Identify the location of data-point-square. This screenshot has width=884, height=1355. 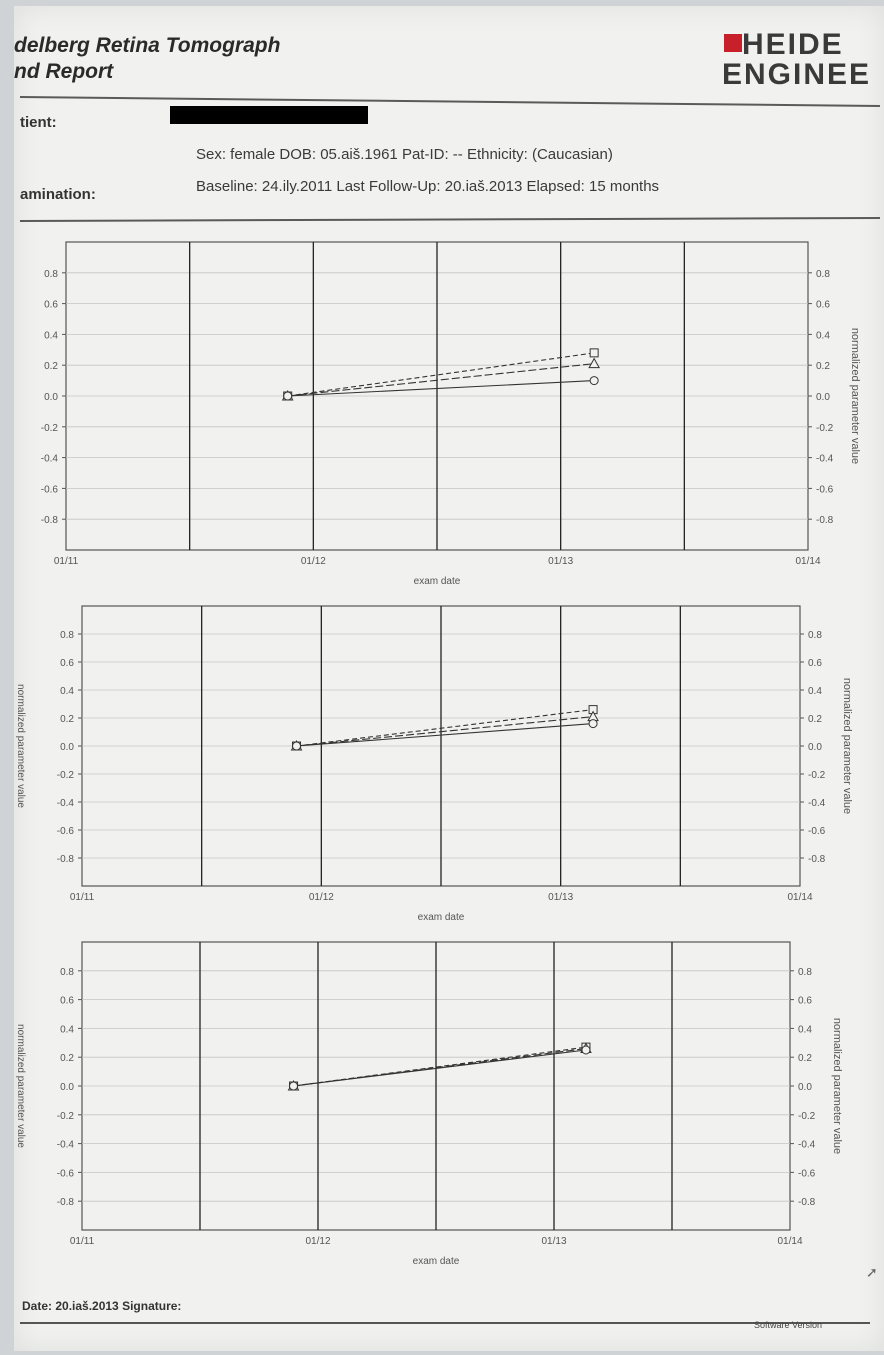
(594, 353).